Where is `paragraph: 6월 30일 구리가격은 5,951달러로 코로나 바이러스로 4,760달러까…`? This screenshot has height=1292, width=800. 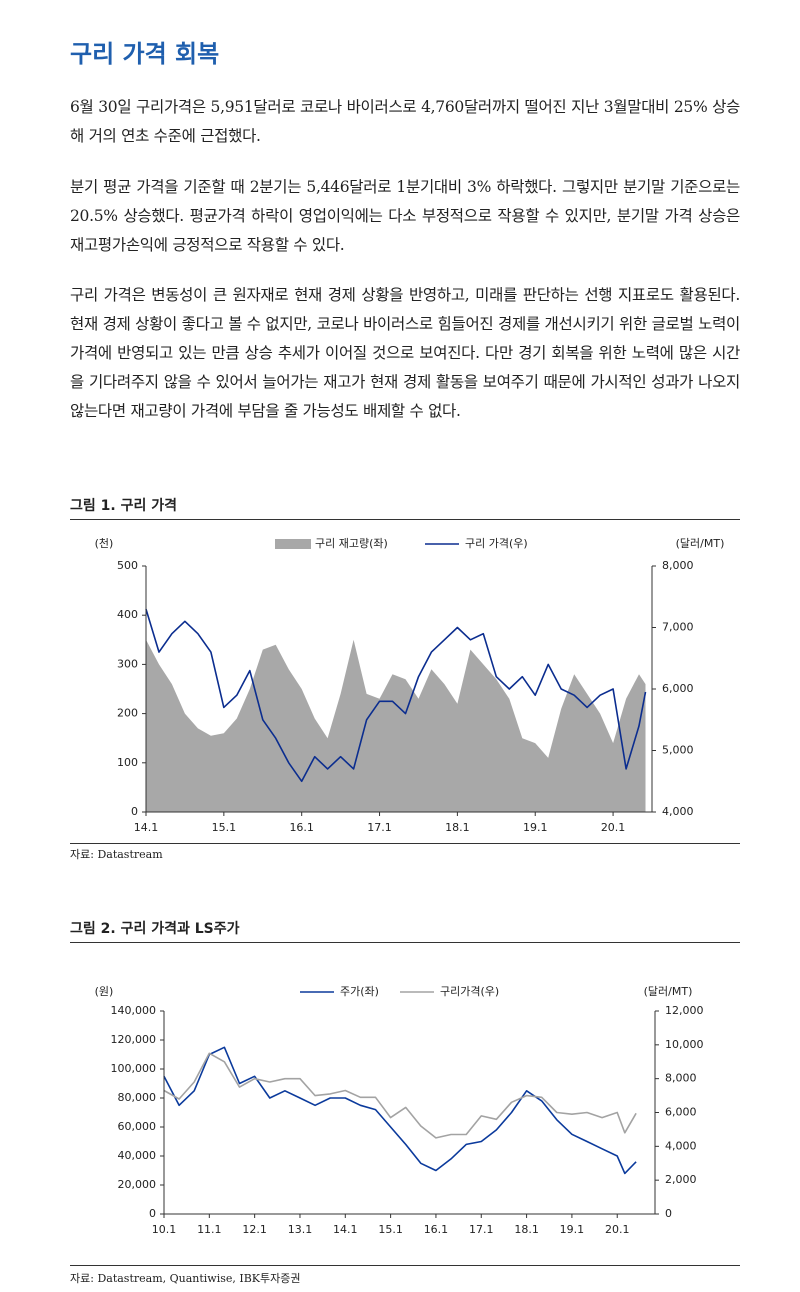 paragraph: 6월 30일 구리가격은 5,951달러로 코로나 바이러스로 4,760달러까… is located at coordinates (405, 121).